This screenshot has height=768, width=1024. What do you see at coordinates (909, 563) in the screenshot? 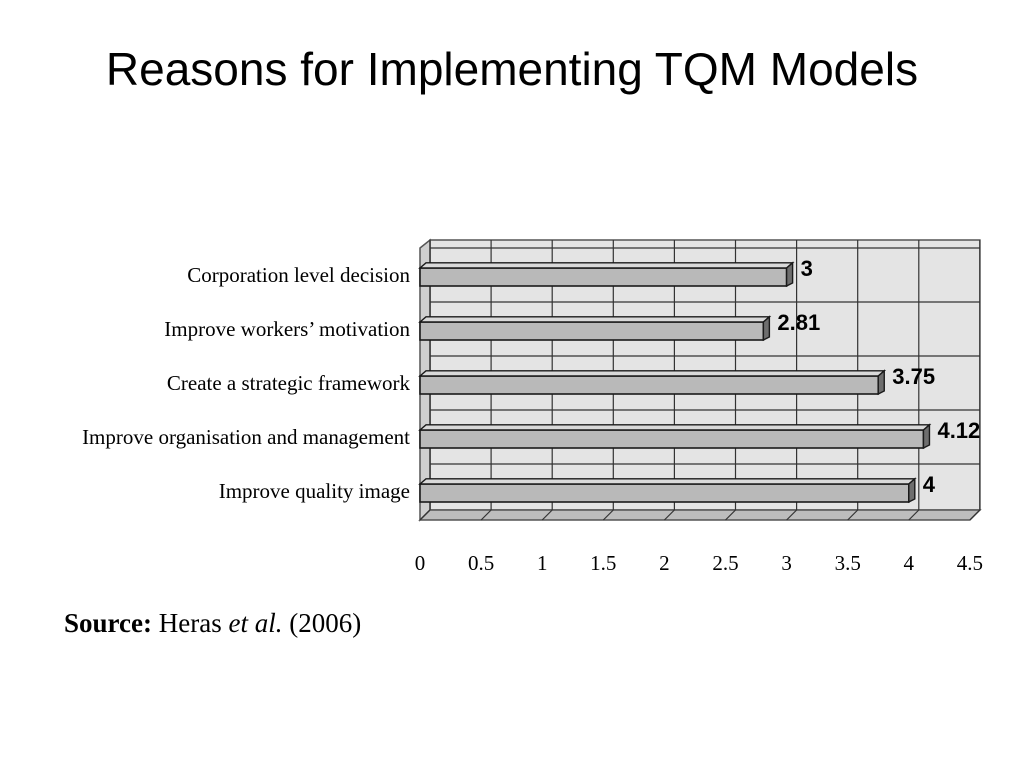
I see `x-tick-label: 4` at bounding box center [909, 563].